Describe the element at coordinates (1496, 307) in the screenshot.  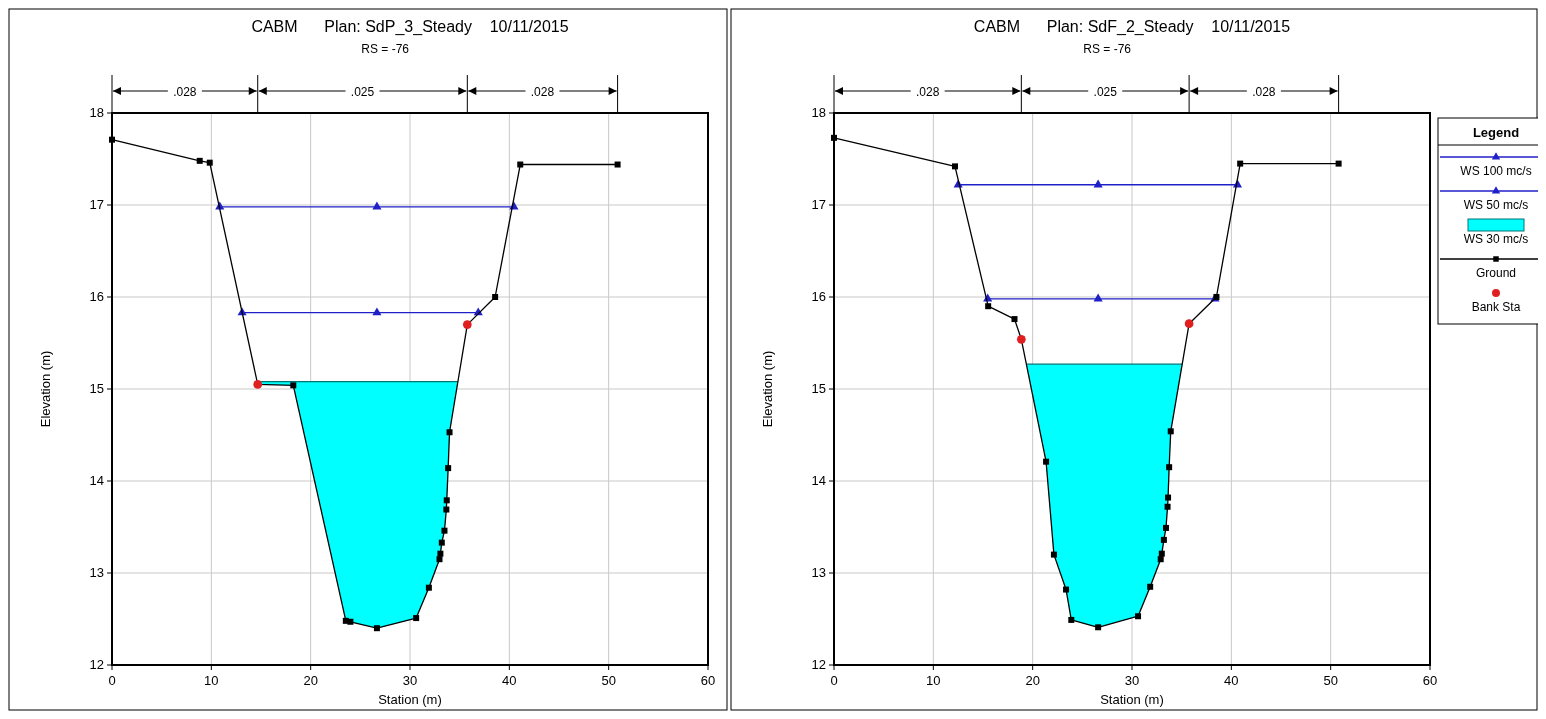
I see `legend-label: Bank Sta` at that location.